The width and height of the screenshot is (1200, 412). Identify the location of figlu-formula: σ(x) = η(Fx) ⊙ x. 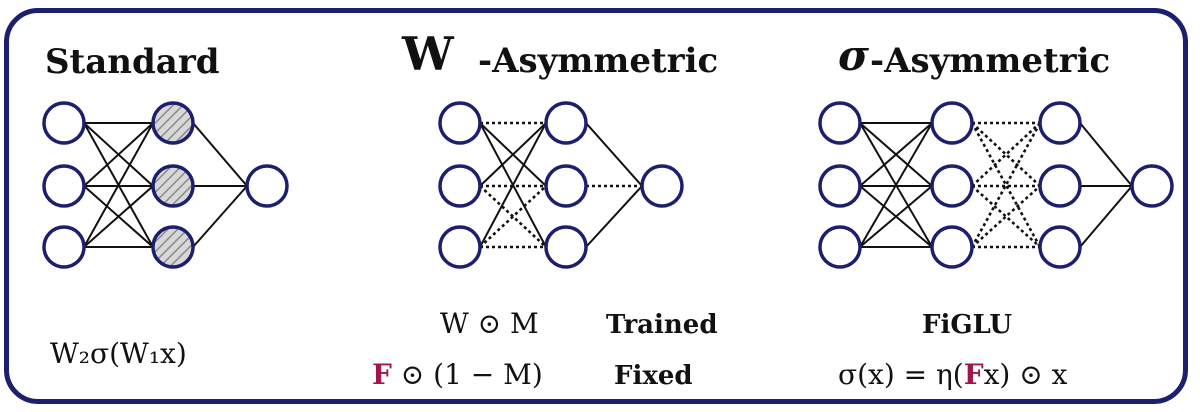
(953, 374).